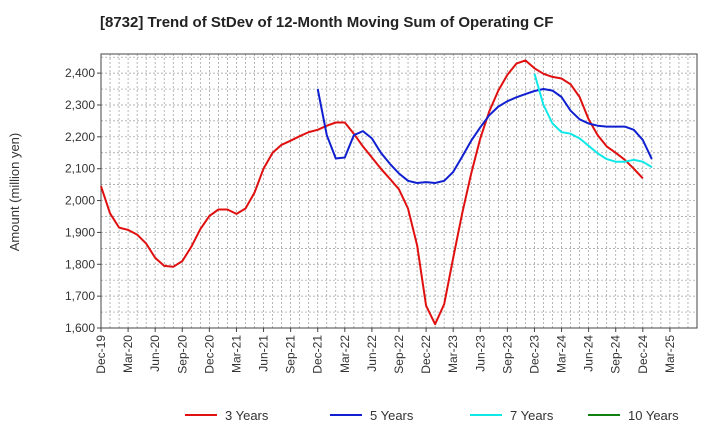 This screenshot has width=720, height=440. I want to click on x-tick-label: Sep-22, so click(399, 354).